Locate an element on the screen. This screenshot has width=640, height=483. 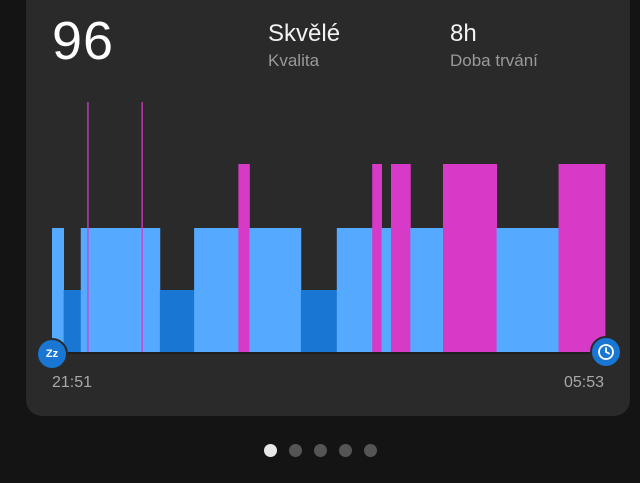
start-time-label: 21:51 is located at coordinates (72, 382).